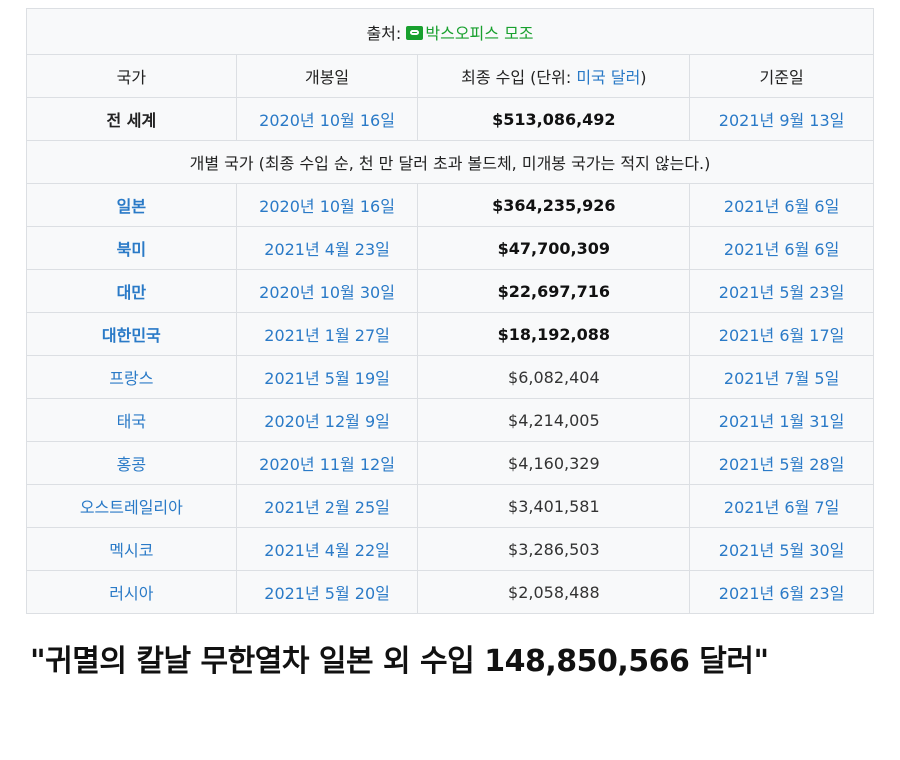 Image resolution: width=900 pixels, height=760 pixels. What do you see at coordinates (781, 506) in the screenshot?
I see `as-of-date-link: 2021년 6월 7일` at bounding box center [781, 506].